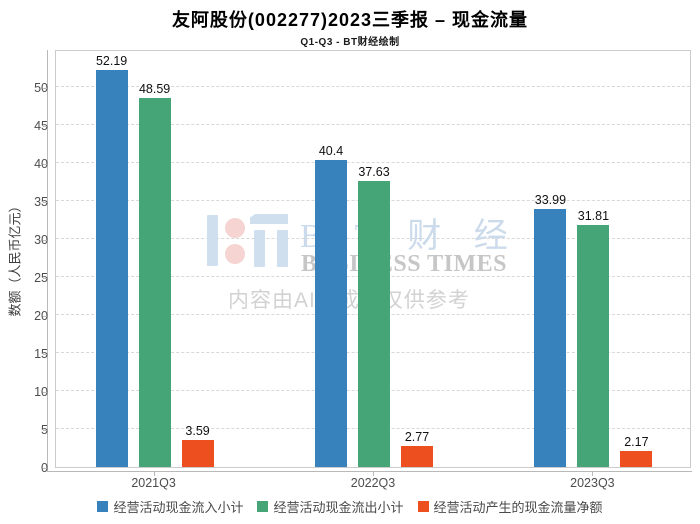 The height and width of the screenshot is (524, 700). I want to click on y-tick-label-15: 15, so click(41, 354).